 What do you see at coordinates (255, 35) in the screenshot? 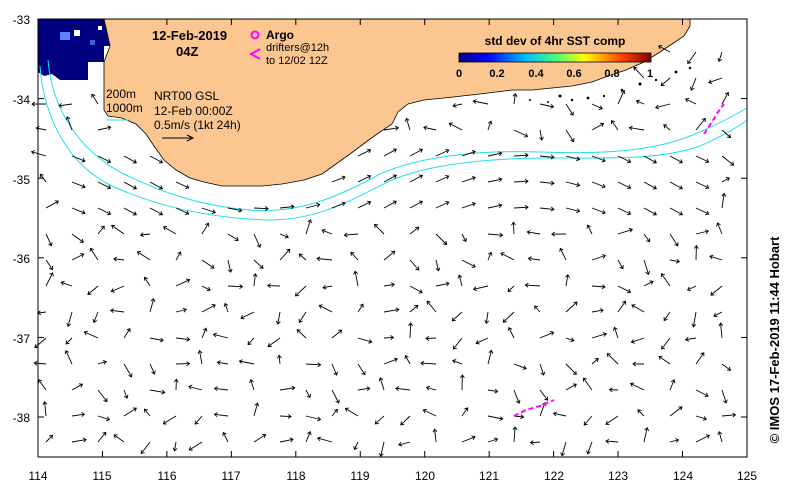
I see `argo-icon` at bounding box center [255, 35].